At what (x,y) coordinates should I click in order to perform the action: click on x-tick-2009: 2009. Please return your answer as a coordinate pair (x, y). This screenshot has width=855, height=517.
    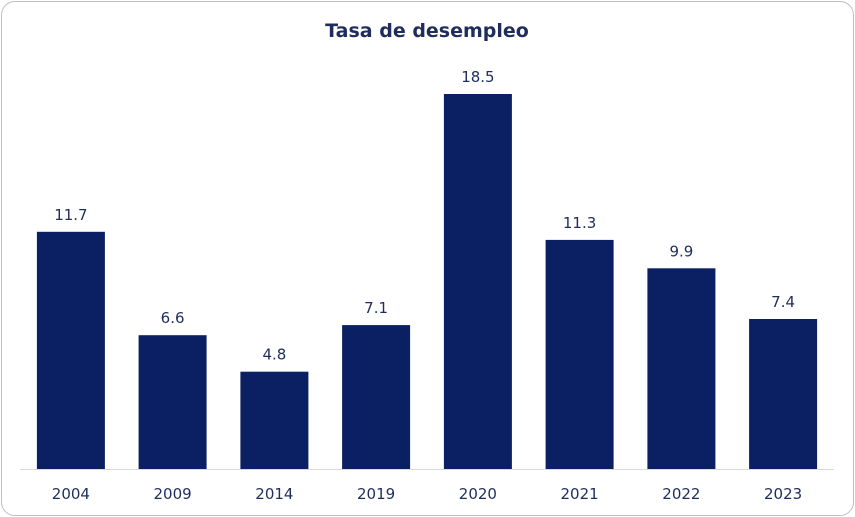
    Looking at the image, I should click on (173, 494).